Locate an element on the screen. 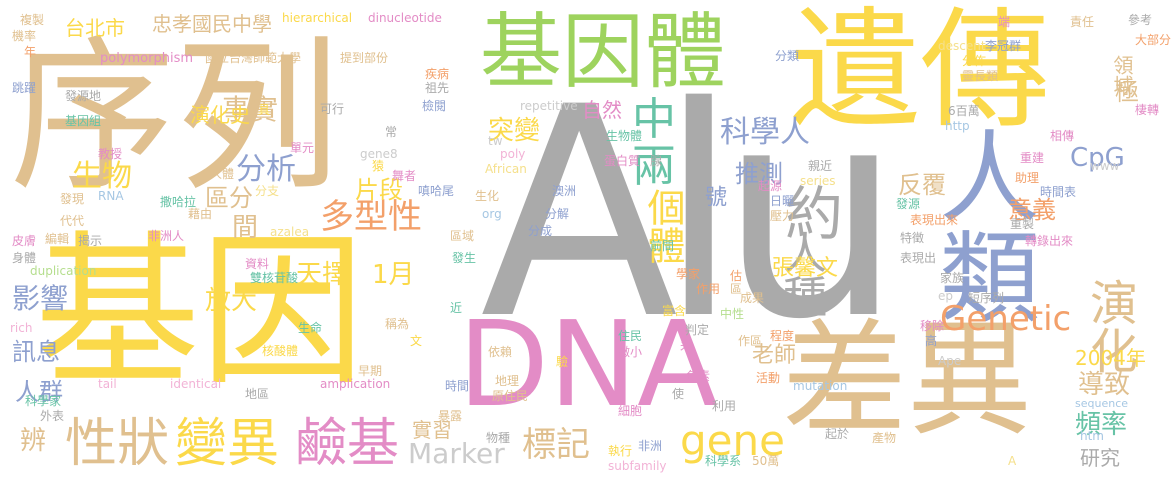 This screenshot has height=482, width=1175. word: rich is located at coordinates (21, 328).